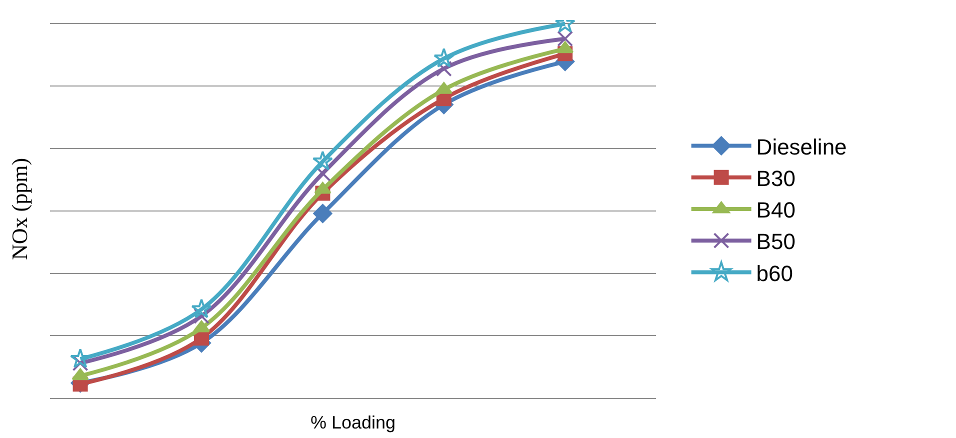  What do you see at coordinates (776, 210) in the screenshot?
I see `legend-label: B40` at bounding box center [776, 210].